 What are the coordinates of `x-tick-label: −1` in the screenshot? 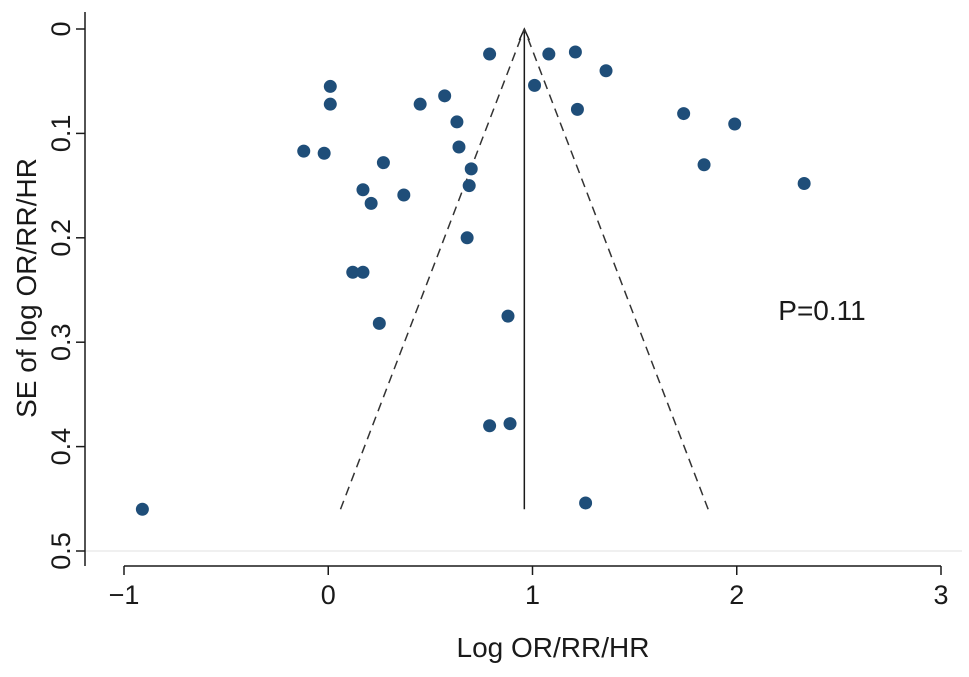 It's located at (124, 595).